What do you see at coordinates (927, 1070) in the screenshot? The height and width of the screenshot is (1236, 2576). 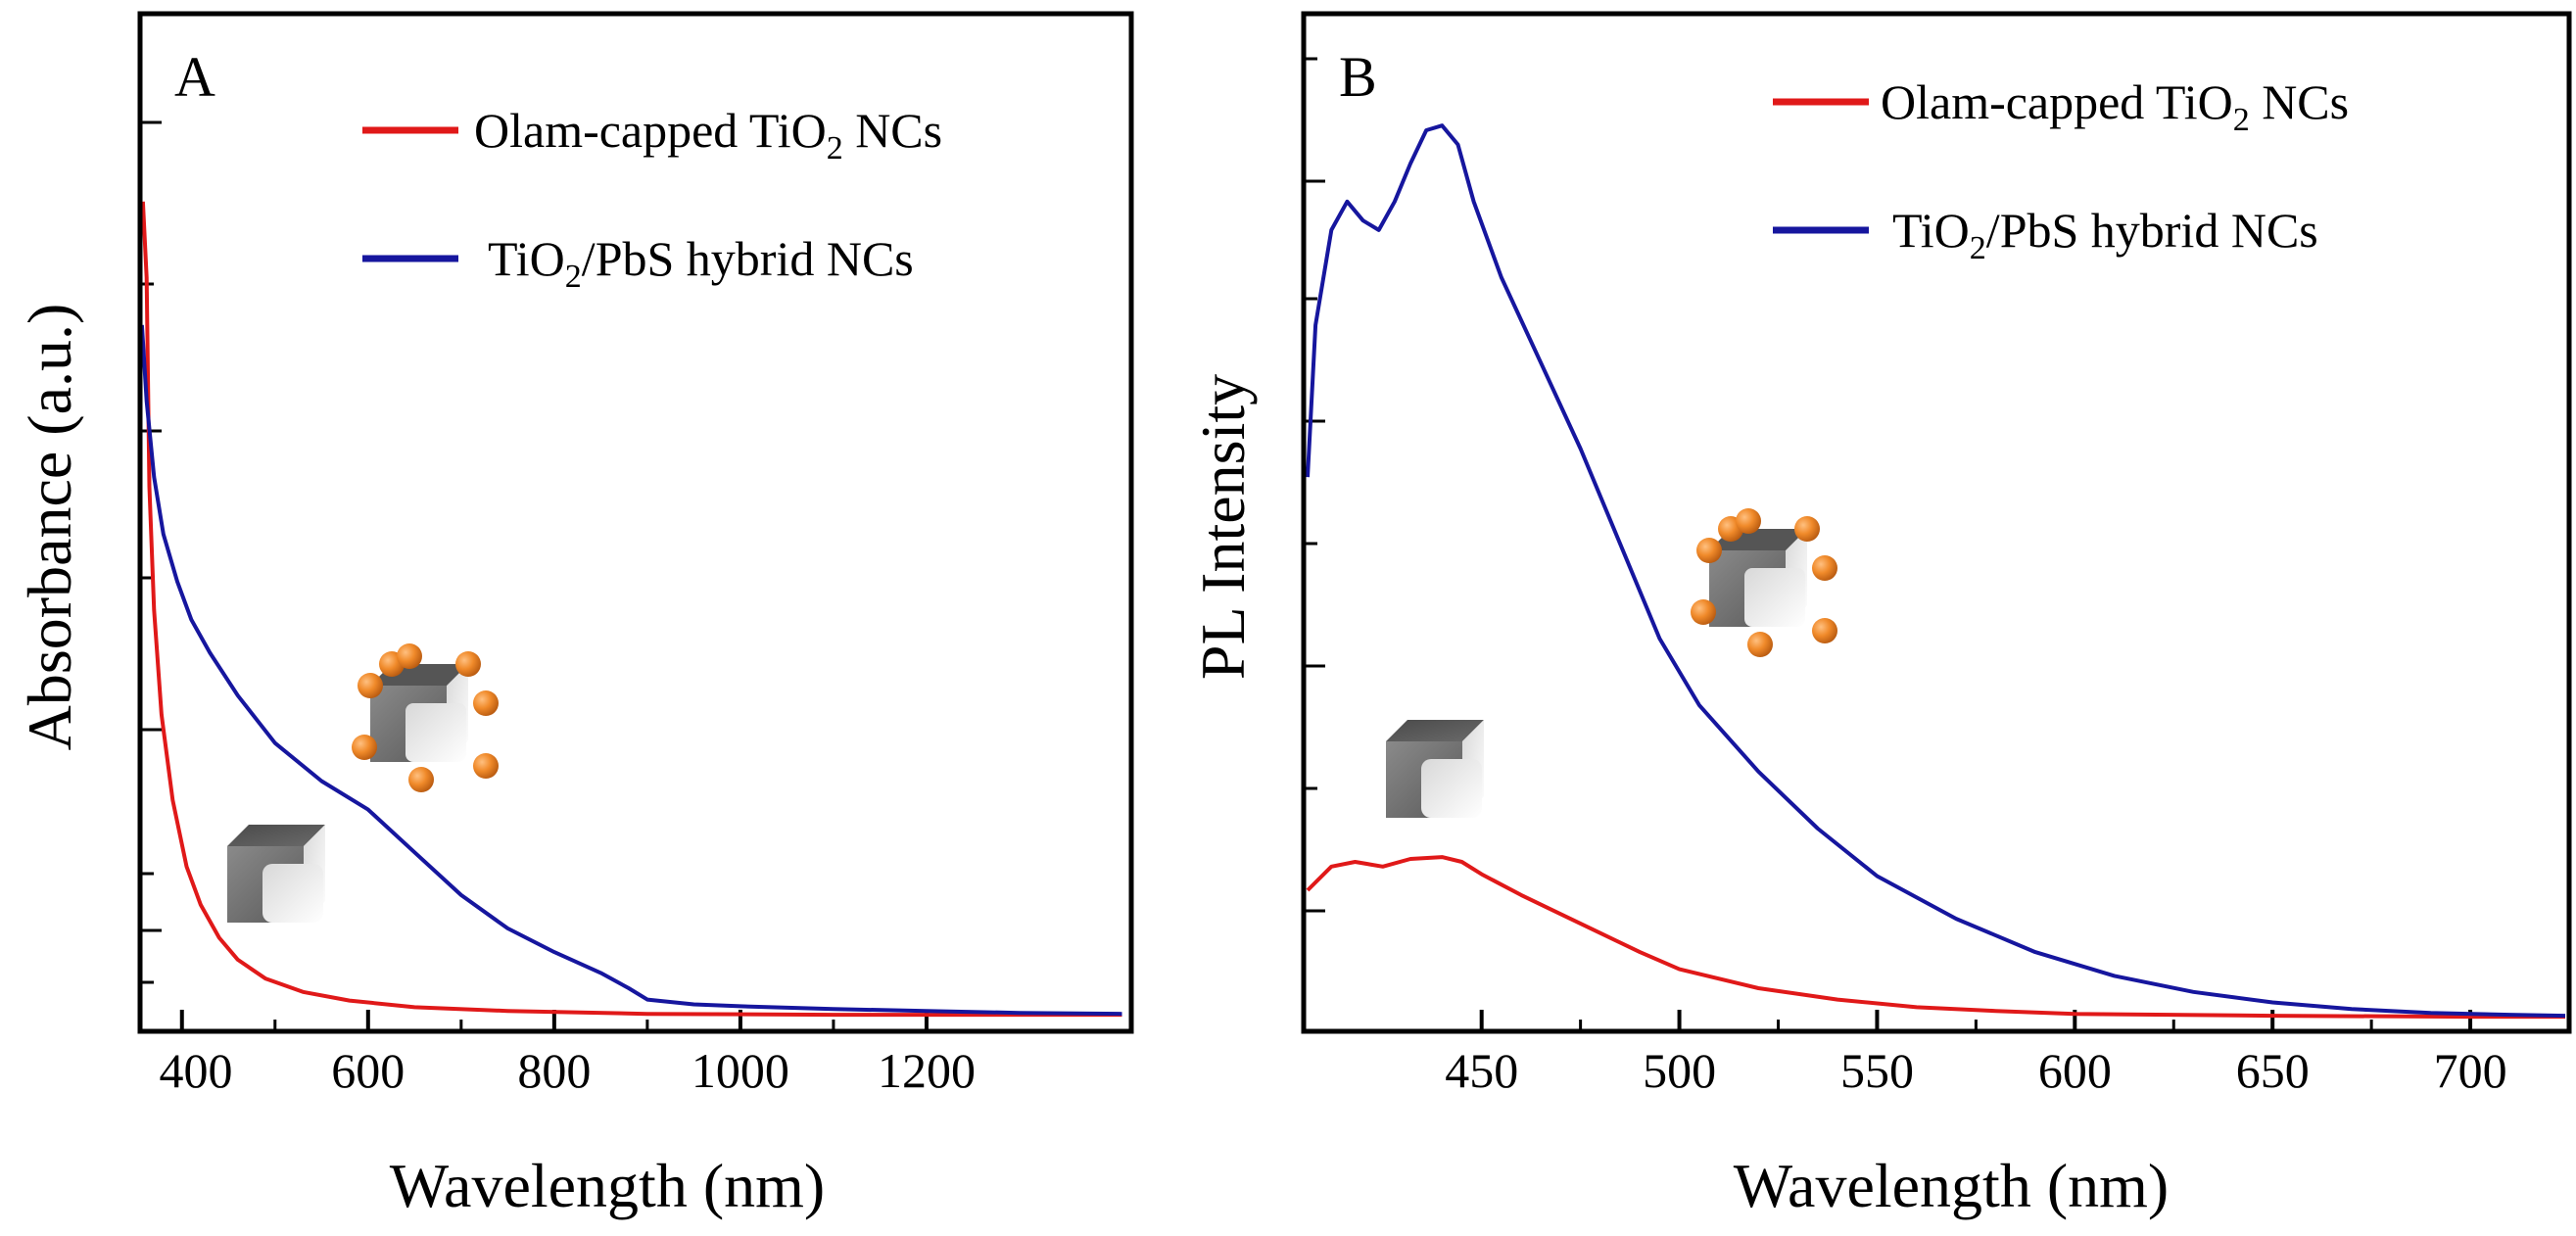 I see `xtick-label-a-1200: 1200` at bounding box center [927, 1070].